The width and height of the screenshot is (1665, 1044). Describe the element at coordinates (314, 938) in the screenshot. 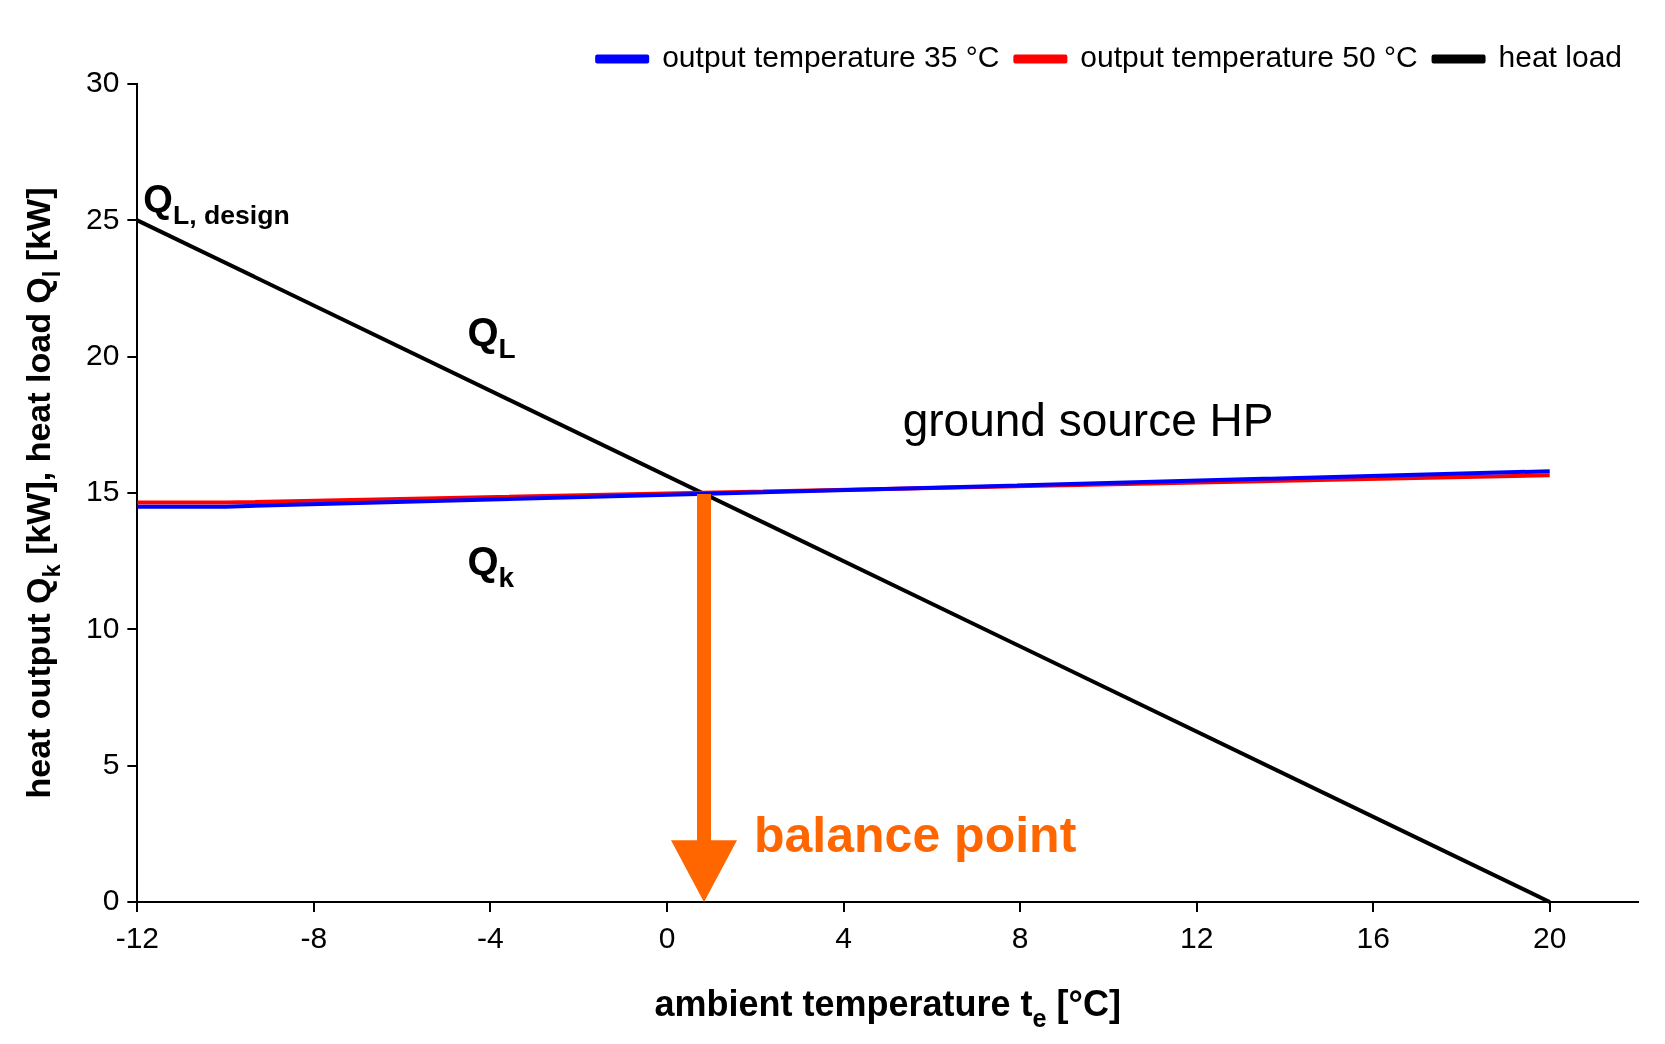

I see `x-tick-label: -8` at that location.